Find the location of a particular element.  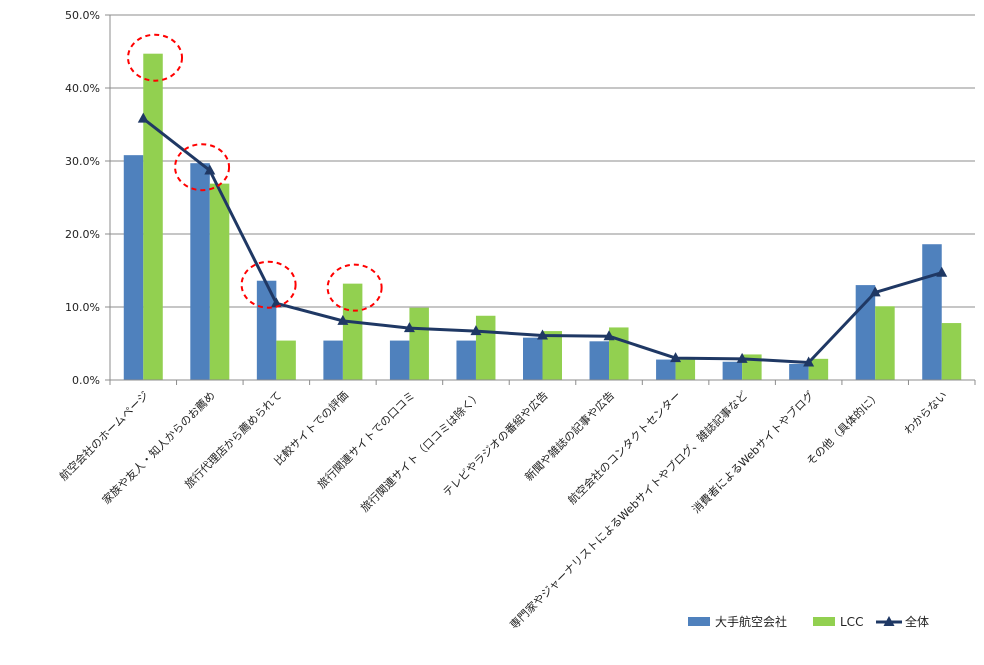

y-tick-label: 50.0% is located at coordinates (82, 15).